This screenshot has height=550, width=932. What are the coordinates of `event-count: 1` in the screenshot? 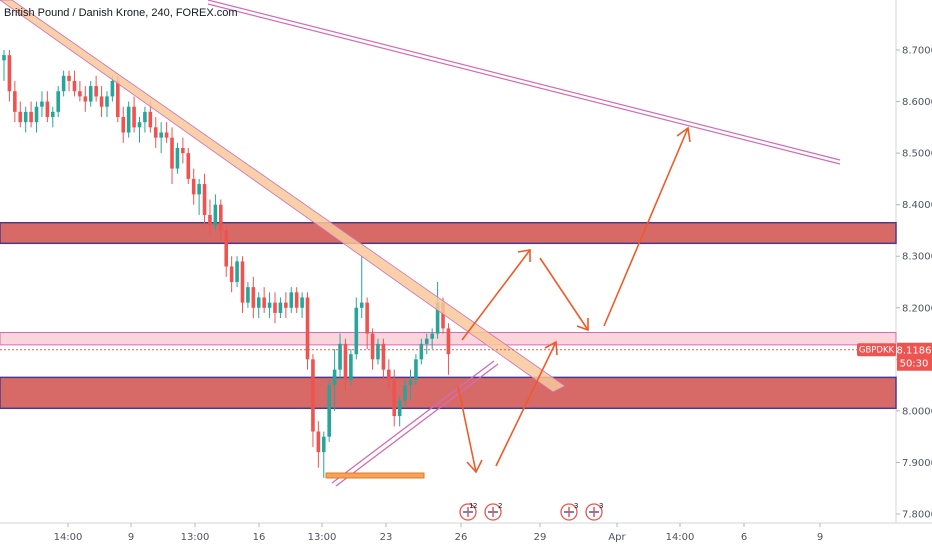 It's located at (471, 506).